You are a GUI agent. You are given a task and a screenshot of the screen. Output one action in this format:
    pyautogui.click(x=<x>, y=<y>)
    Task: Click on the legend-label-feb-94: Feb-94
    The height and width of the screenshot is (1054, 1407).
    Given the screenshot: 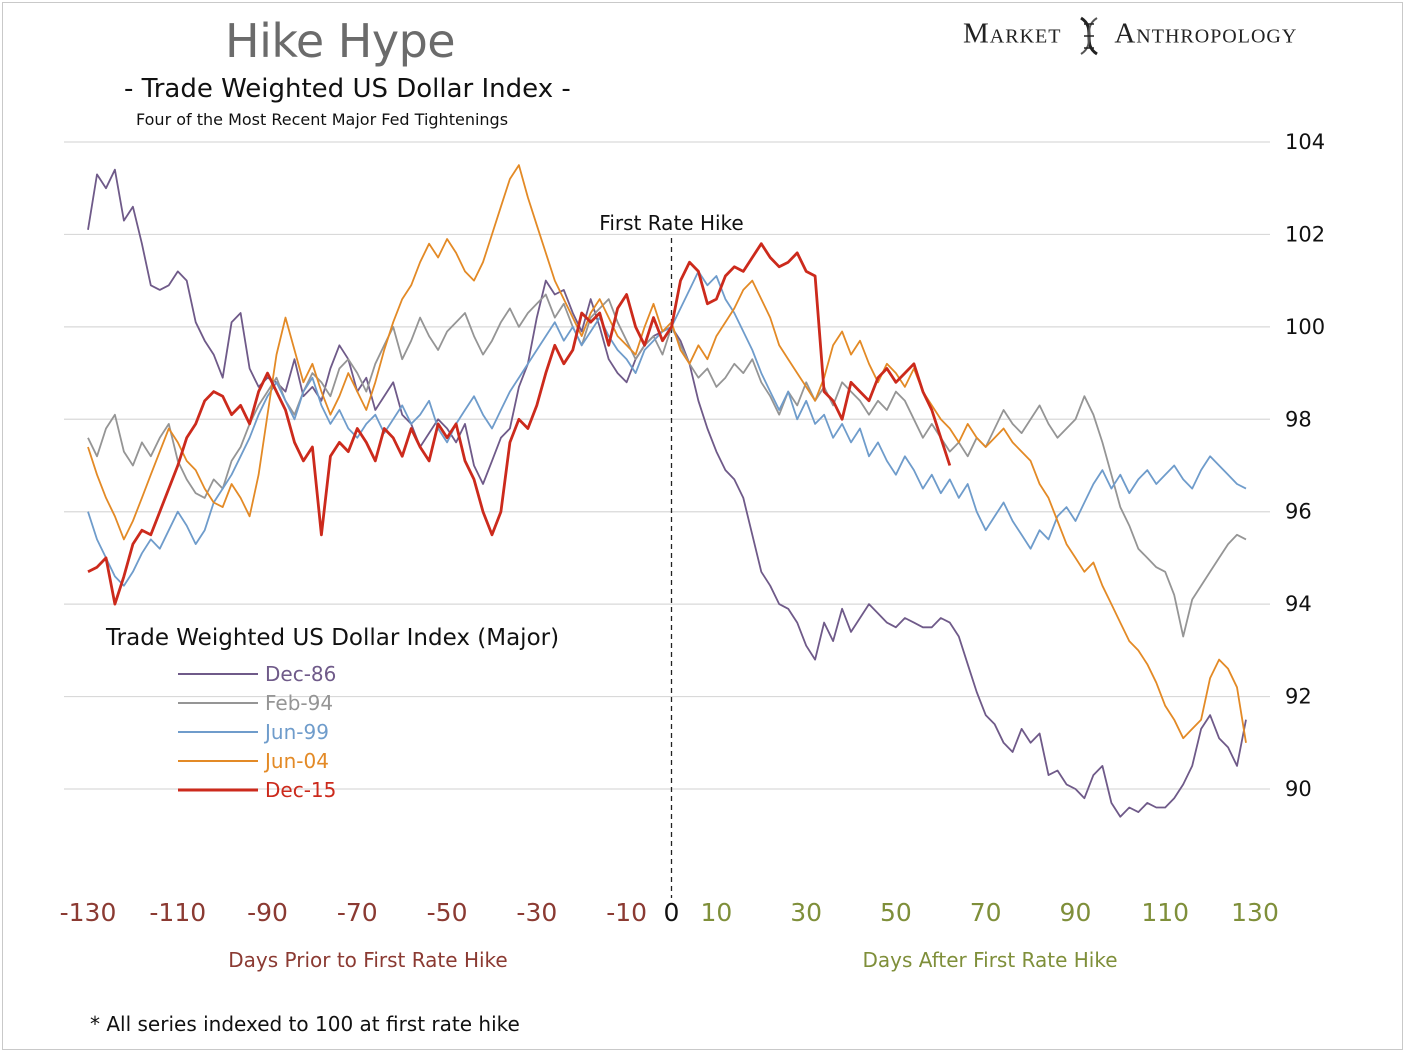 What is the action you would take?
    pyautogui.click(x=299, y=703)
    